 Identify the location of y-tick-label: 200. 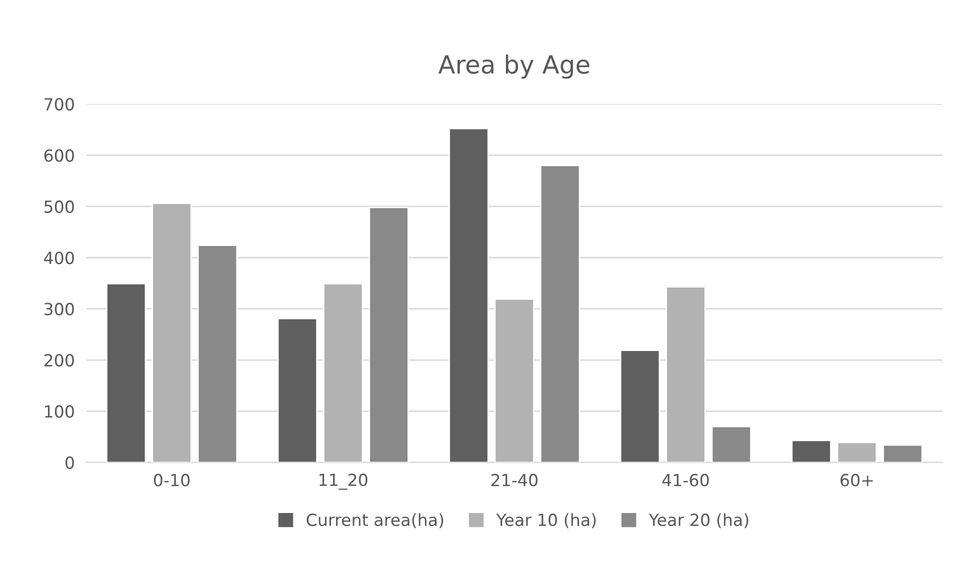
(59, 360).